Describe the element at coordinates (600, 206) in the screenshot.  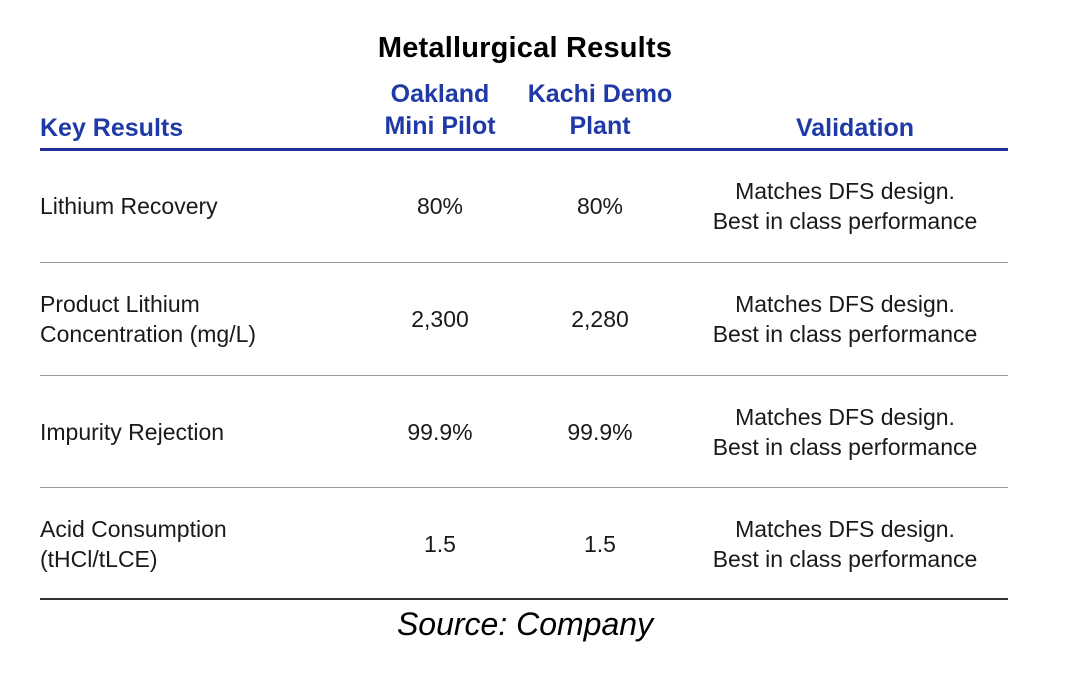
I see `kachi-value: 80%` at that location.